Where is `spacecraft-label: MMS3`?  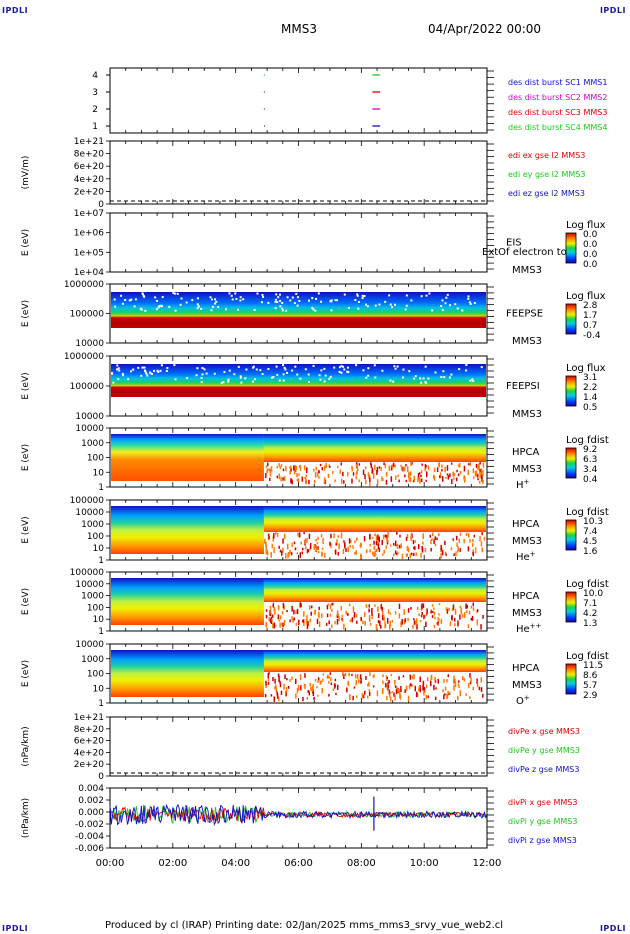
spacecraft-label: MMS3 is located at coordinates (527, 541).